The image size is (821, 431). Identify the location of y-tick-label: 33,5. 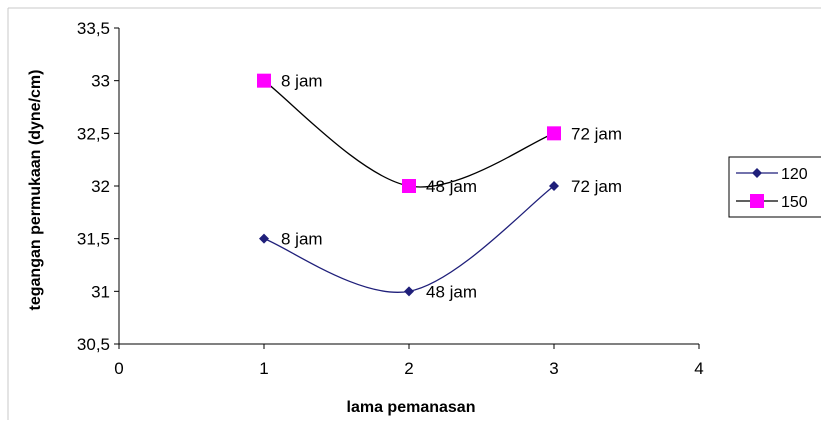
(93, 28).